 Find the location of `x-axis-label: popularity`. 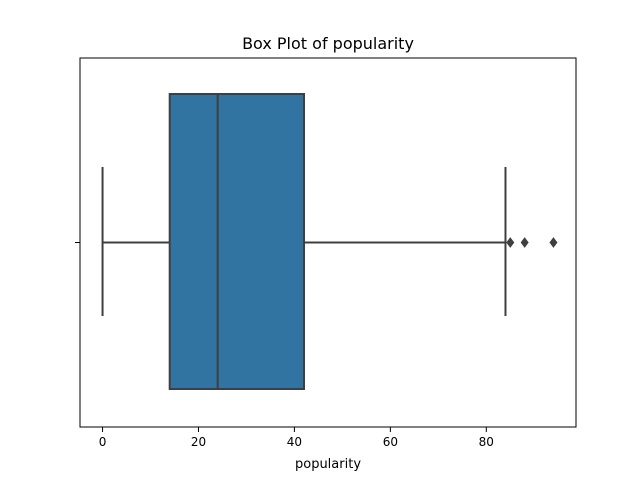

x-axis-label: popularity is located at coordinates (328, 464).